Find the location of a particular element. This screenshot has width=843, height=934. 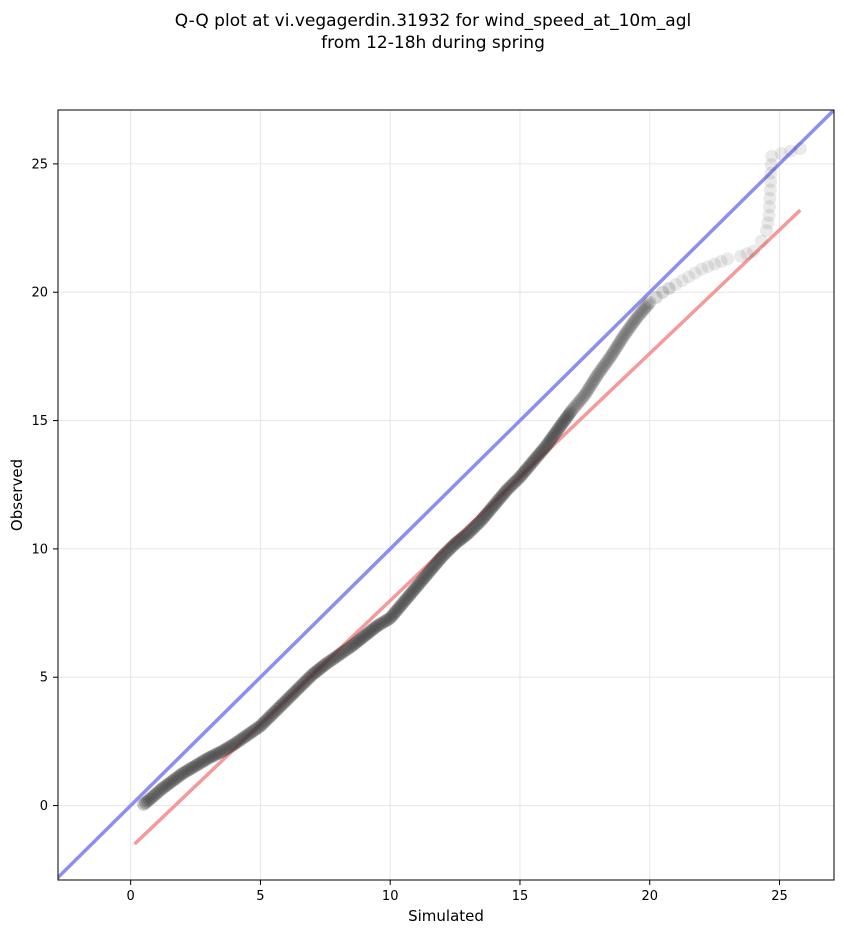

x-tick-label: 0 is located at coordinates (131, 896).